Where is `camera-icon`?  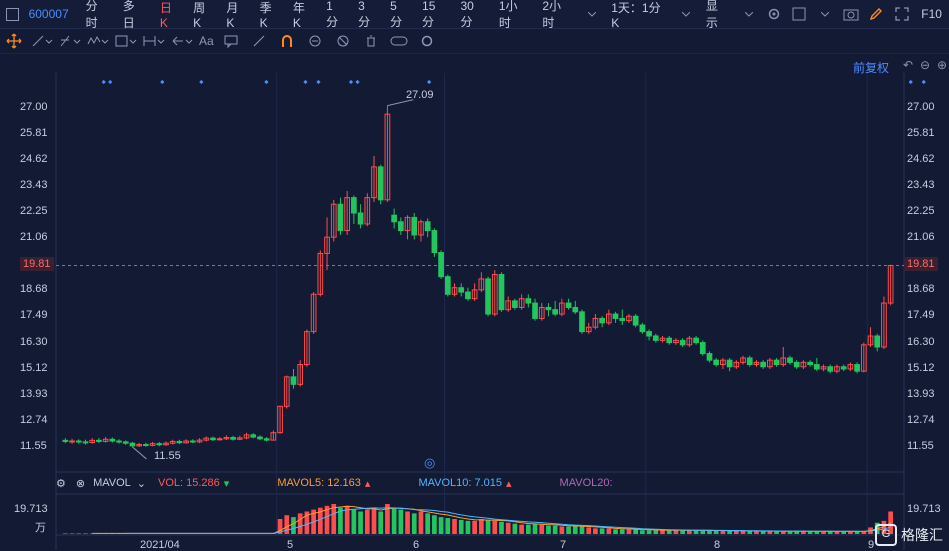
camera-icon is located at coordinates (851, 14).